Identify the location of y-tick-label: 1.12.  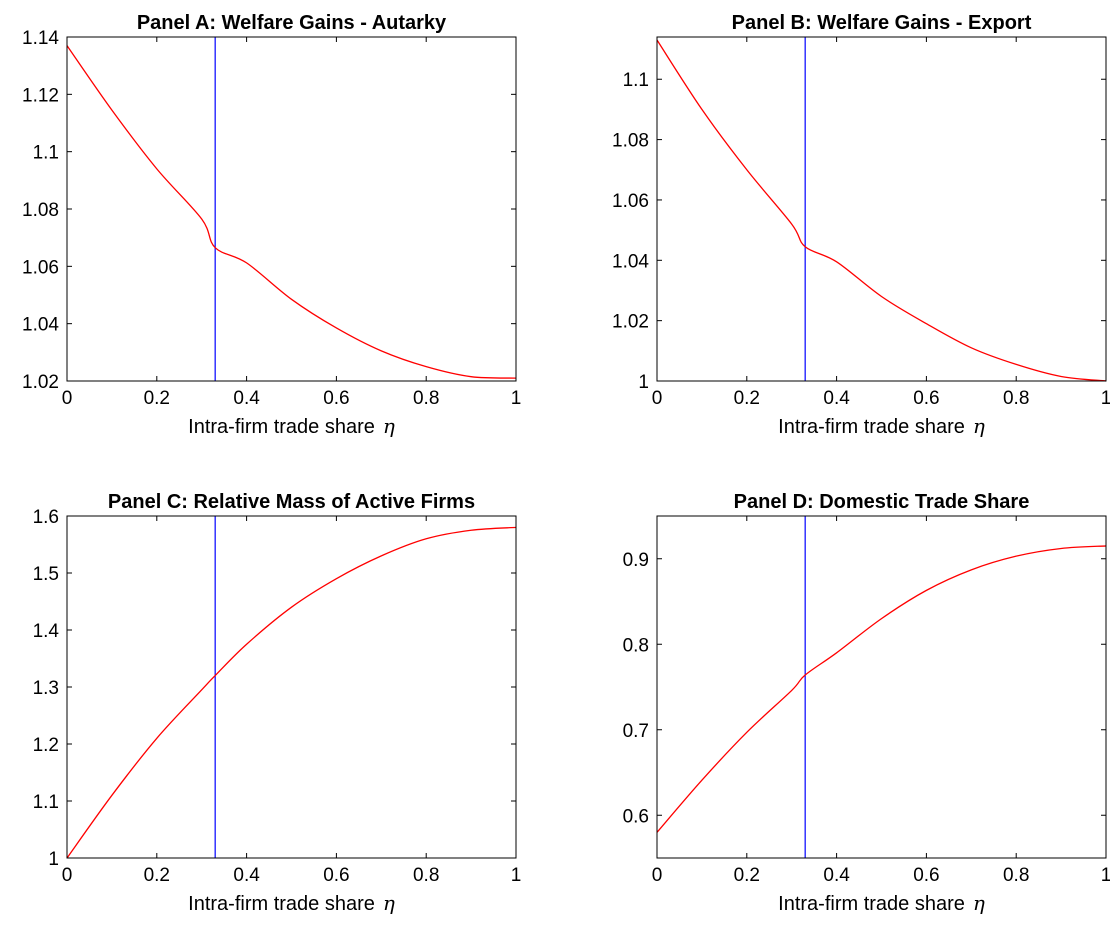
(40, 95).